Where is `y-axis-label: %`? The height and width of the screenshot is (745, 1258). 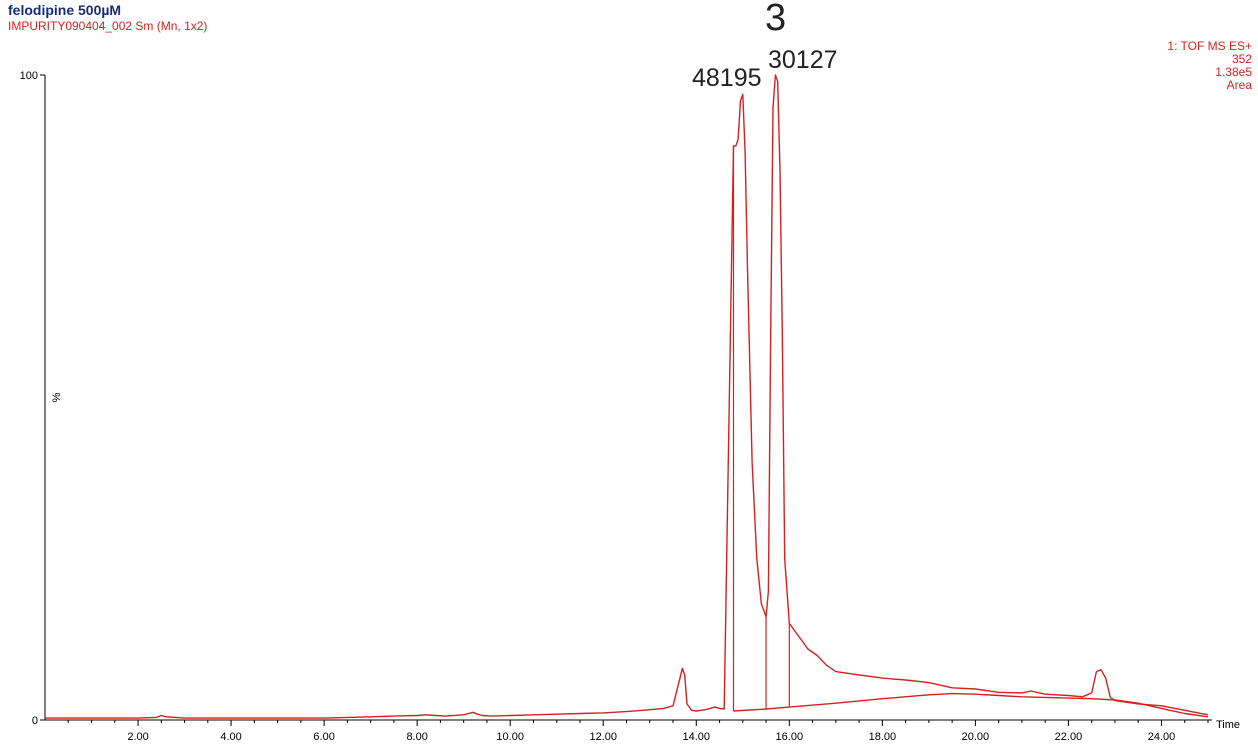
y-axis-label: % is located at coordinates (57, 397).